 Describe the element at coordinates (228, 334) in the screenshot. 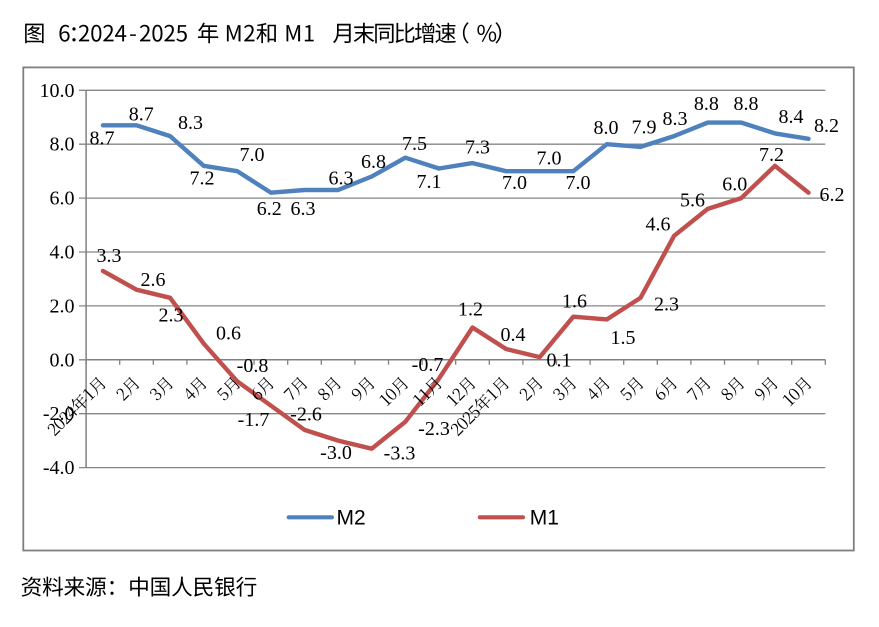

I see `svg-text: 0.6` at that location.